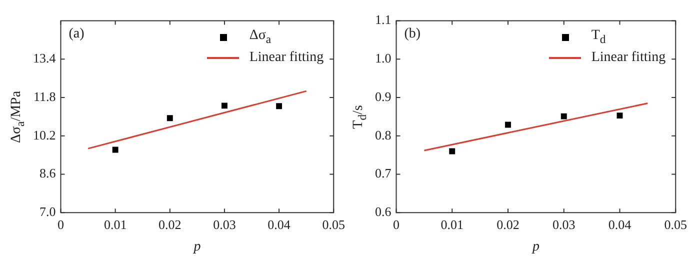 The image size is (700, 263). I want to click on y-tick-label: 13.4, so click(44, 58).